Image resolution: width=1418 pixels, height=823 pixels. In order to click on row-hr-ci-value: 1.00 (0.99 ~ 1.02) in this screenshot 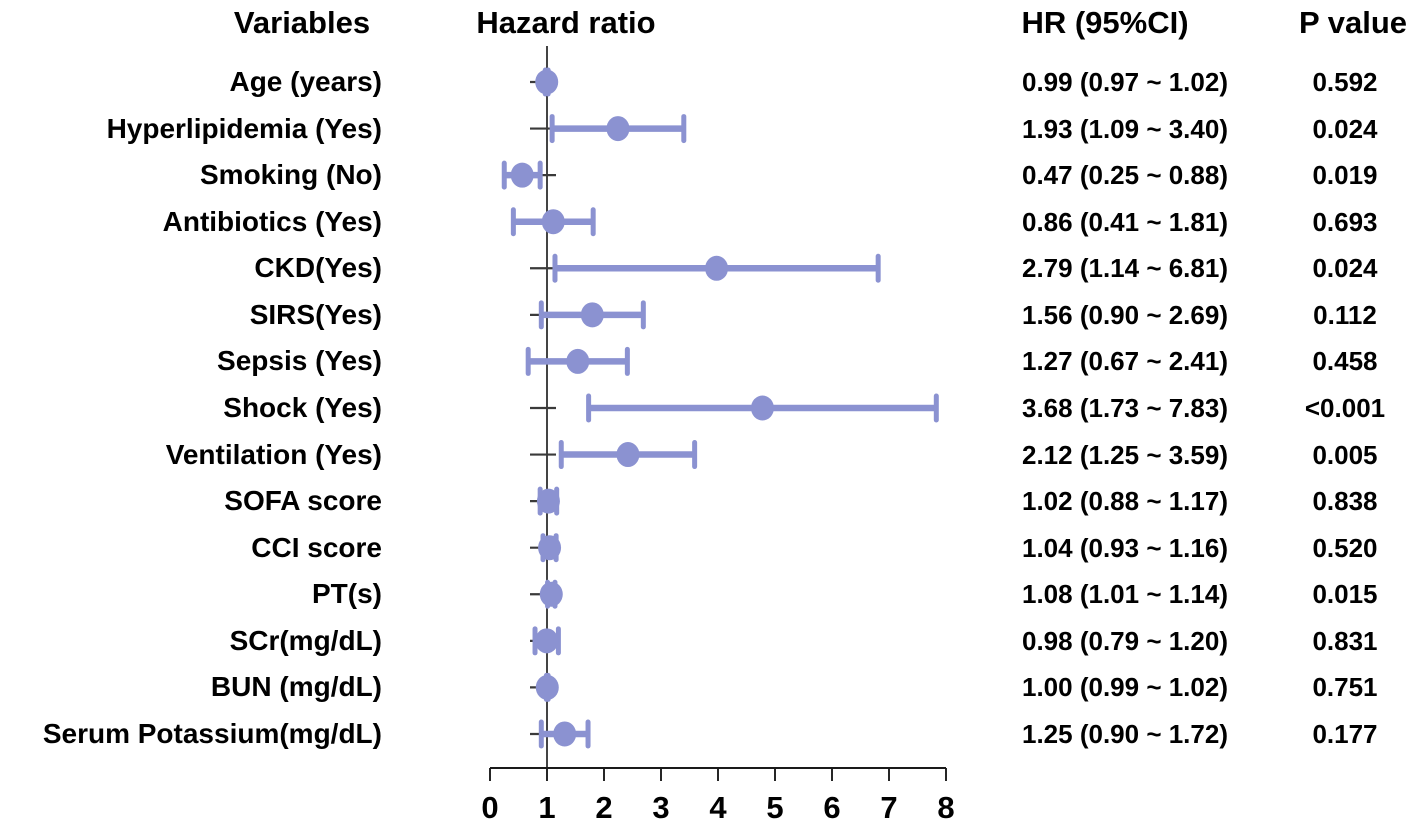, I will do `click(1125, 687)`.